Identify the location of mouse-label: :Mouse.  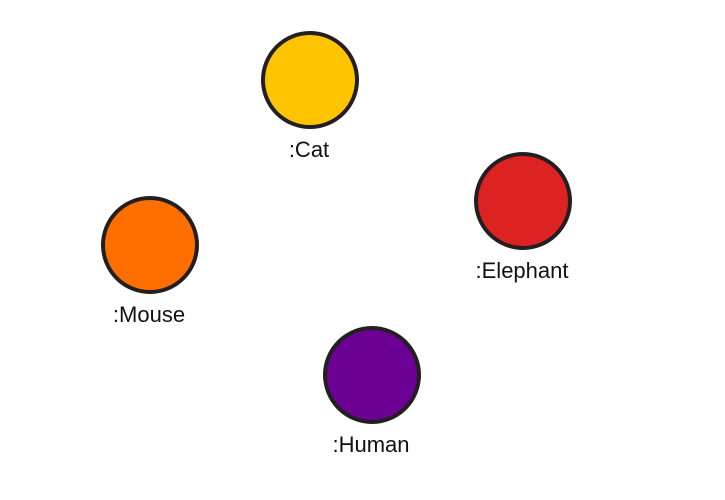
(149, 314).